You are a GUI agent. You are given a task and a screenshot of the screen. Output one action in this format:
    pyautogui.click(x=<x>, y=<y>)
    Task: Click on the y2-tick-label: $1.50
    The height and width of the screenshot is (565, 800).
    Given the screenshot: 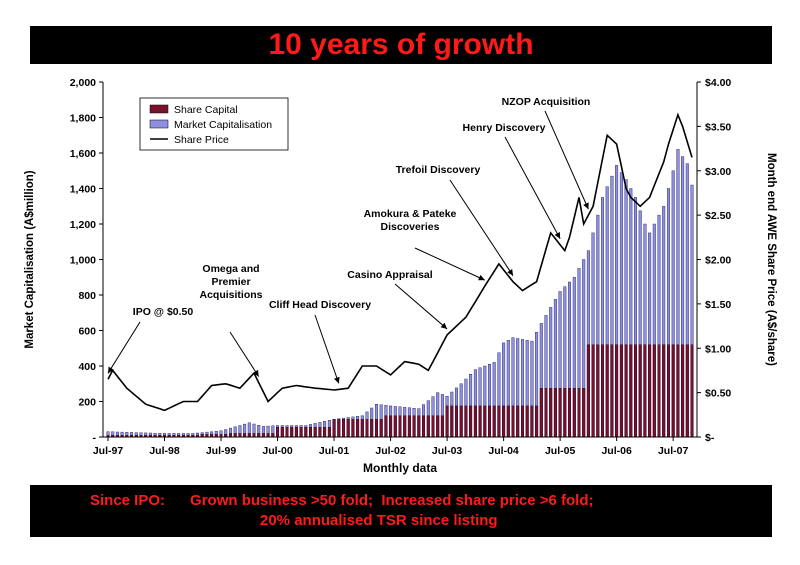 What is the action you would take?
    pyautogui.click(x=718, y=305)
    